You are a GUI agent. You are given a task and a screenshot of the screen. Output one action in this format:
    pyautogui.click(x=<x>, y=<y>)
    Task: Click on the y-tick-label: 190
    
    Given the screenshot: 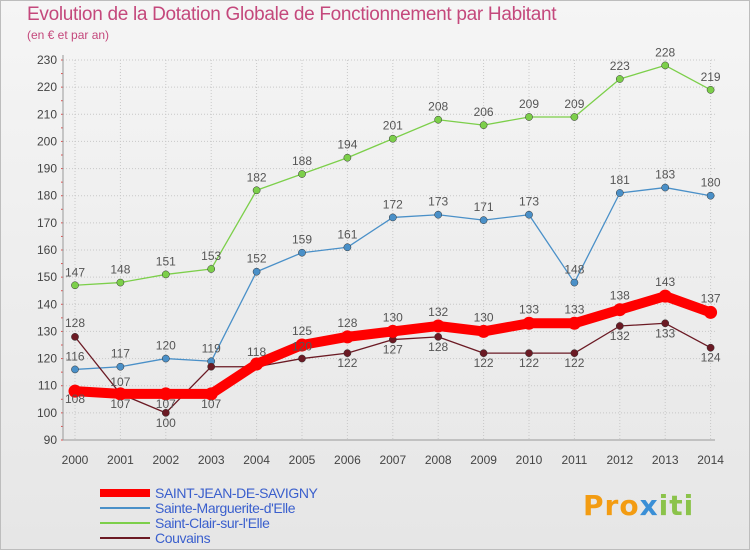 What is the action you would take?
    pyautogui.click(x=47, y=169)
    